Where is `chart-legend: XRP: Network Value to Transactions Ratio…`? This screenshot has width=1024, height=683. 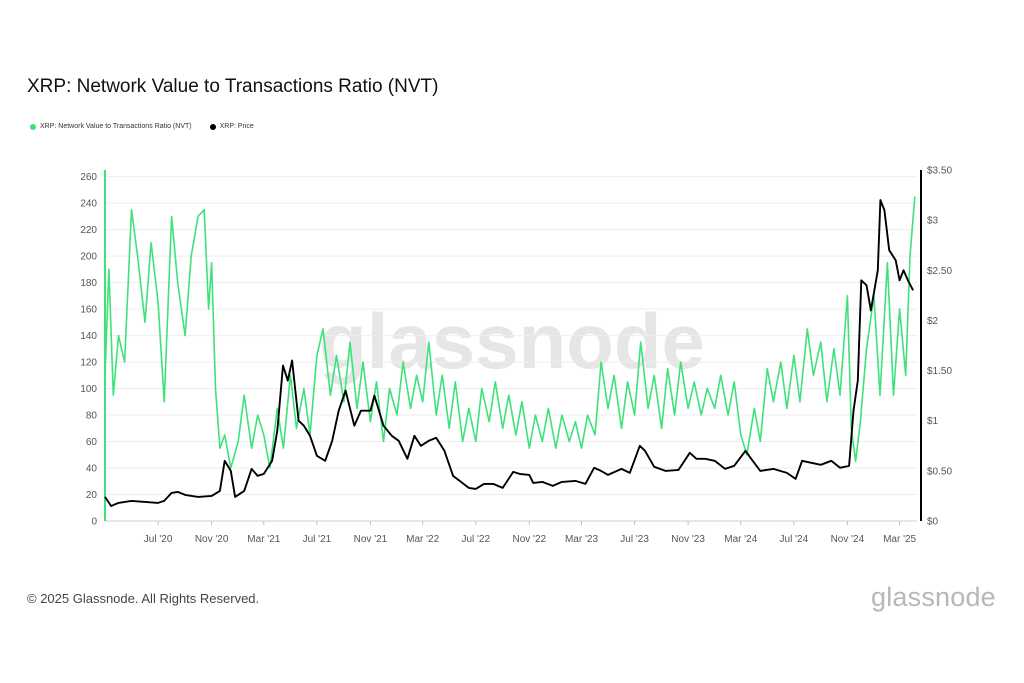
chart-legend: XRP: Network Value to Transactions Ratio… is located at coordinates (142, 126).